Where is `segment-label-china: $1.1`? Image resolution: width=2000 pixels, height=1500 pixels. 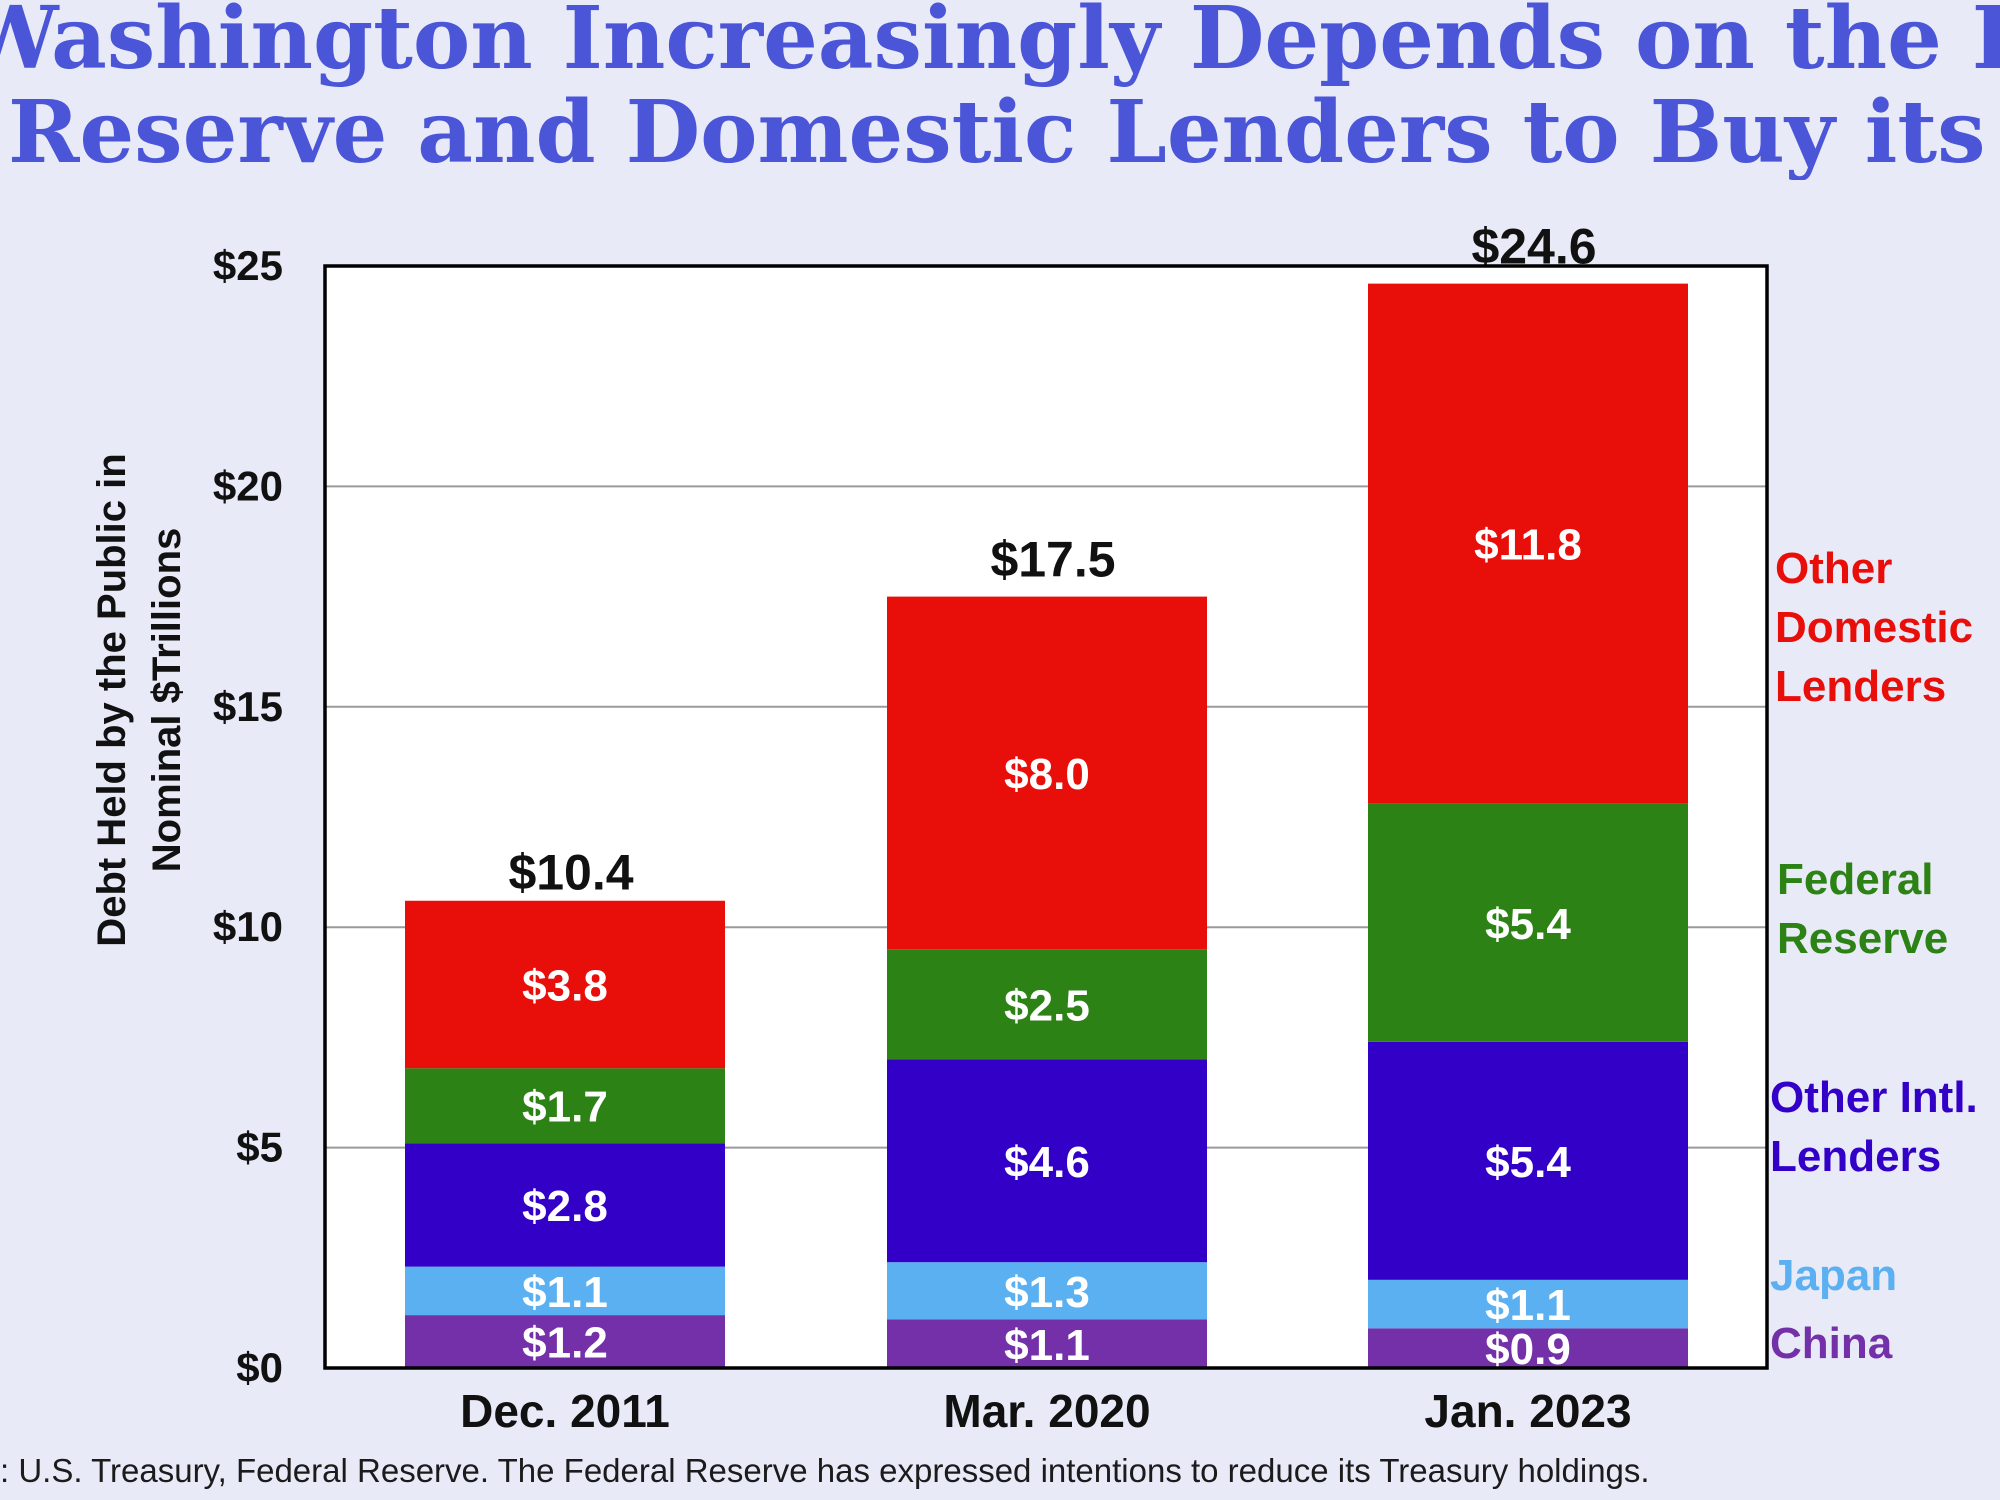 segment-label-china: $1.1 is located at coordinates (1047, 1345).